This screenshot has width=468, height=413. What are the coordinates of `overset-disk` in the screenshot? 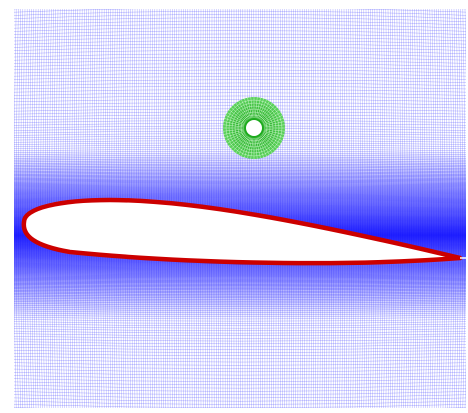 It's located at (254, 128).